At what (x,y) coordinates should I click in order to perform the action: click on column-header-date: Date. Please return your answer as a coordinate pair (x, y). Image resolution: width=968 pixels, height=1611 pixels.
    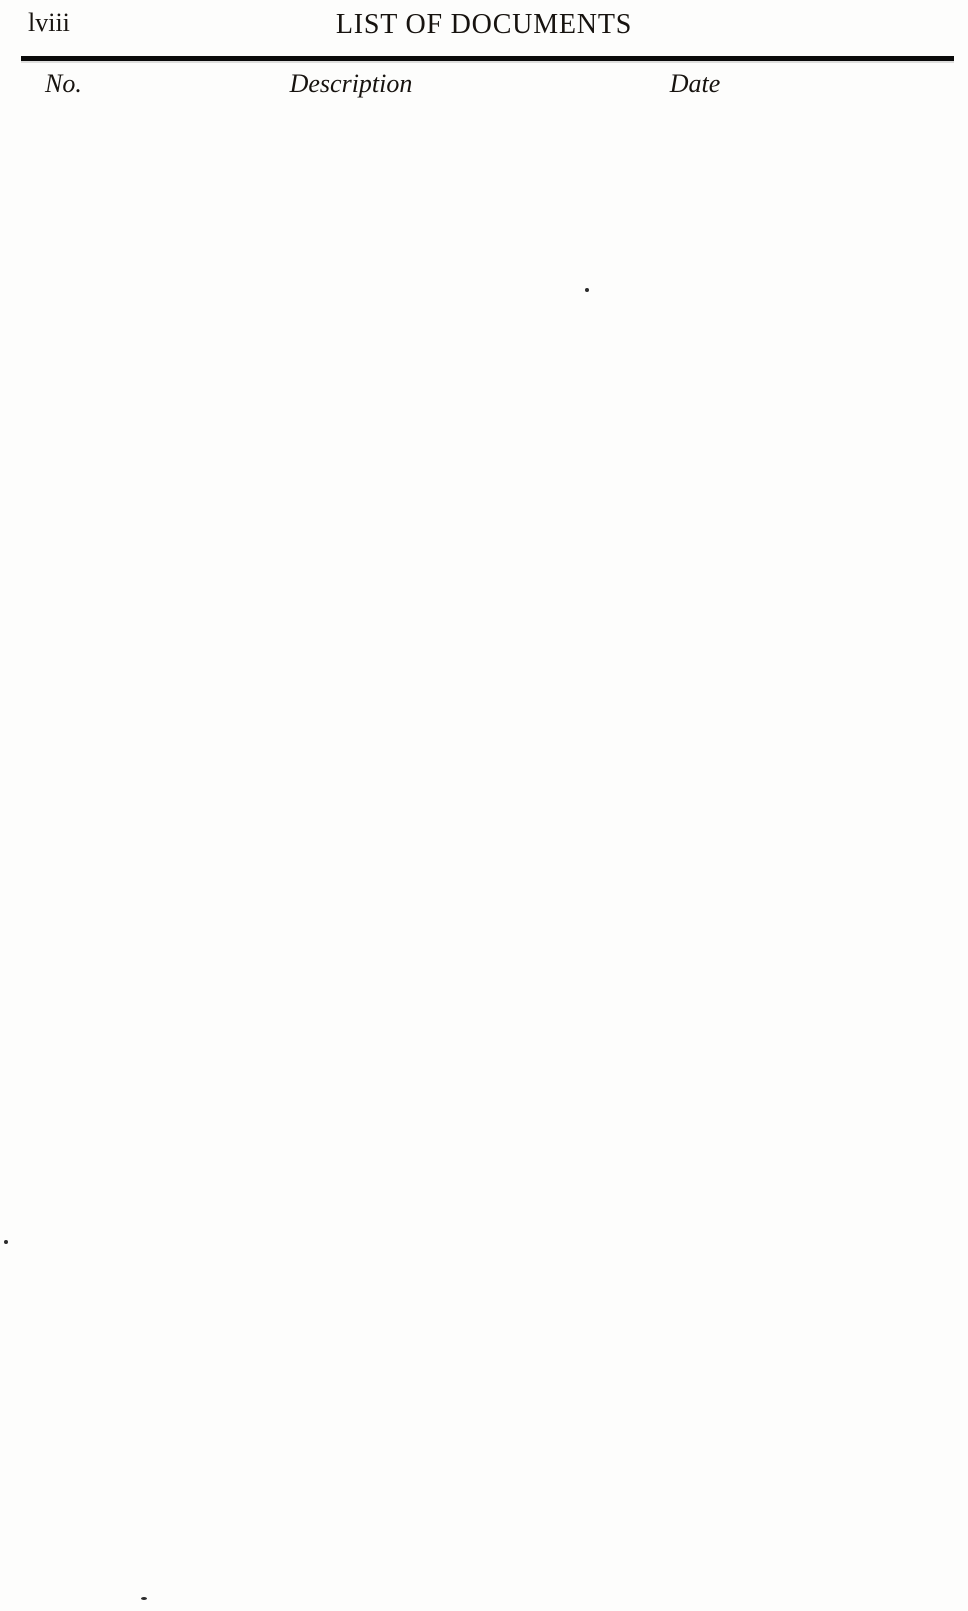
    Looking at the image, I should click on (695, 83).